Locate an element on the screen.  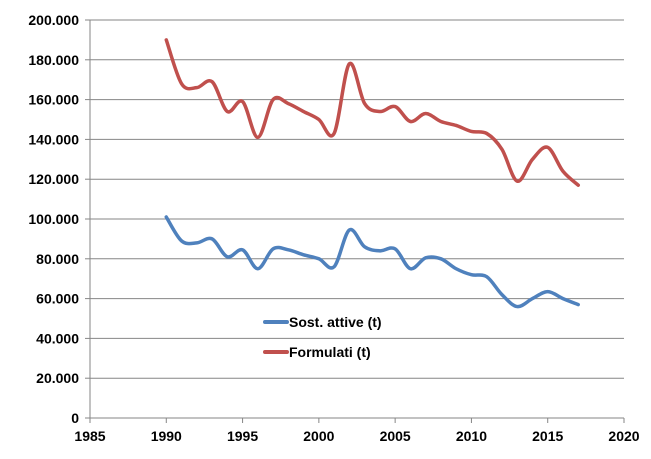
x-tick-label: 2010 is located at coordinates (471, 436).